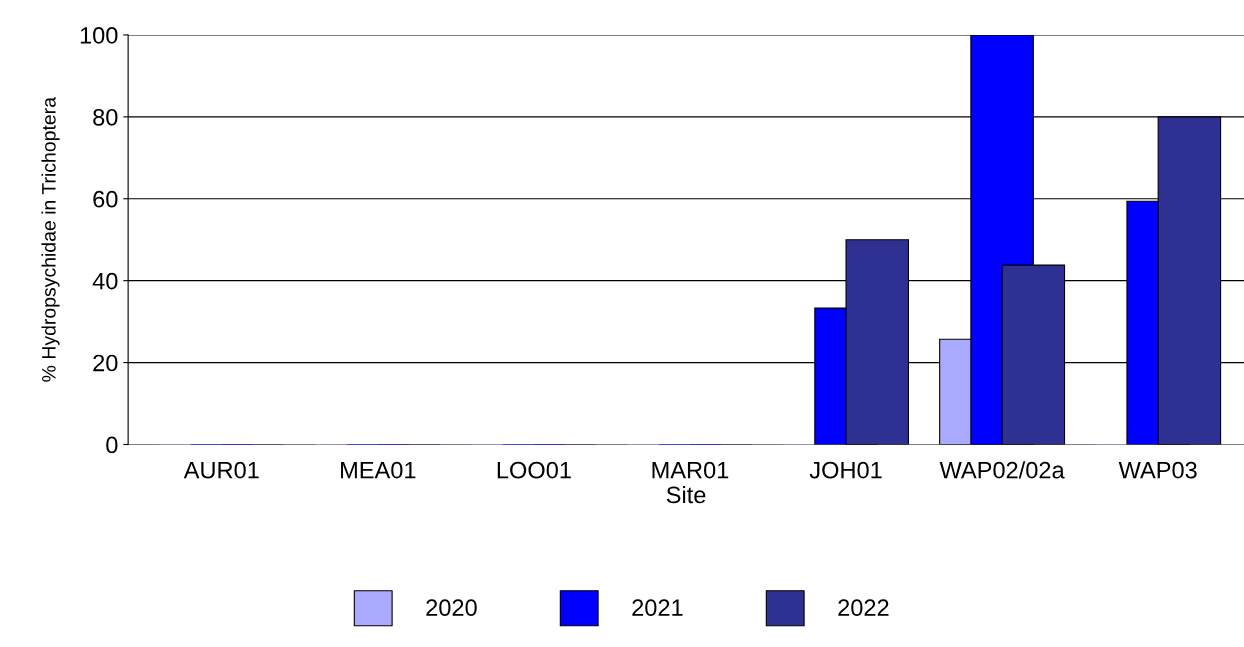 The height and width of the screenshot is (647, 1244). Describe the element at coordinates (686, 494) in the screenshot. I see `x-axis-title: Site` at that location.